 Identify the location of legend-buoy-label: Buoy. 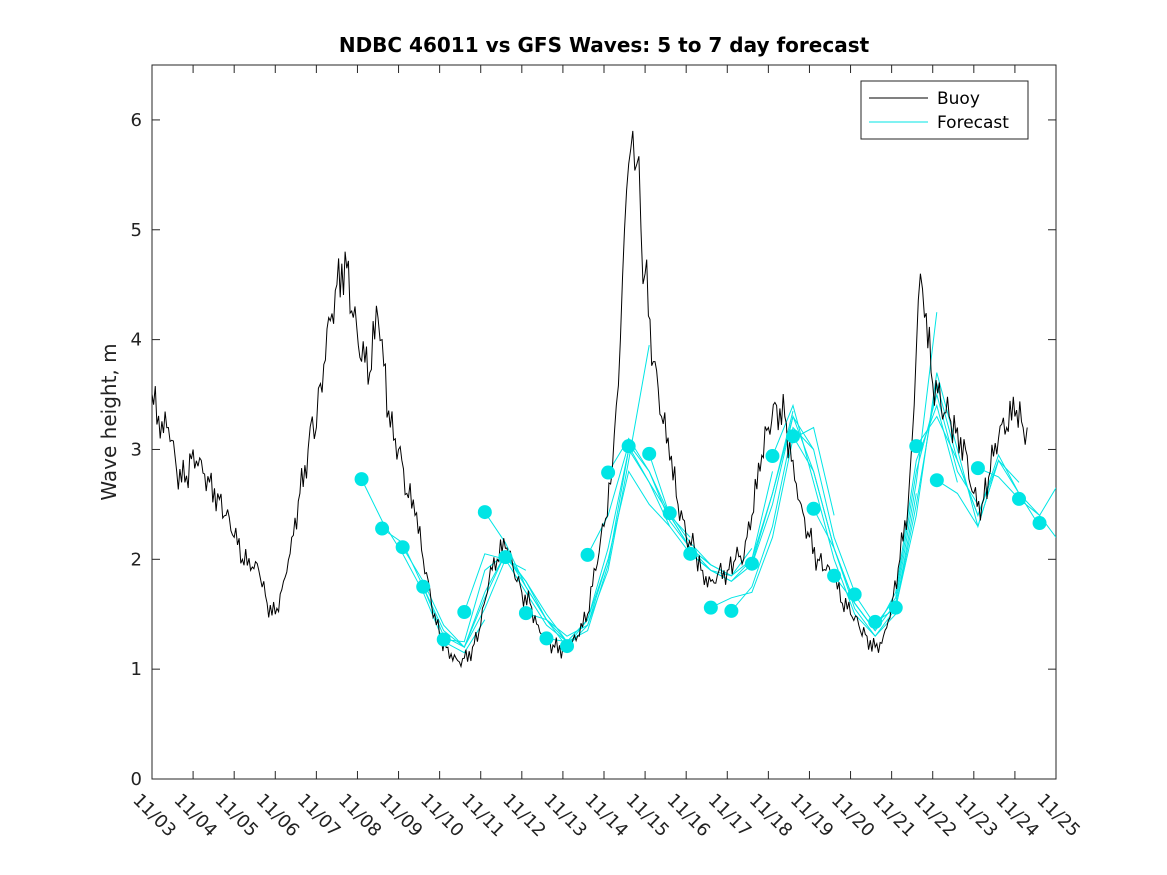
(958, 99).